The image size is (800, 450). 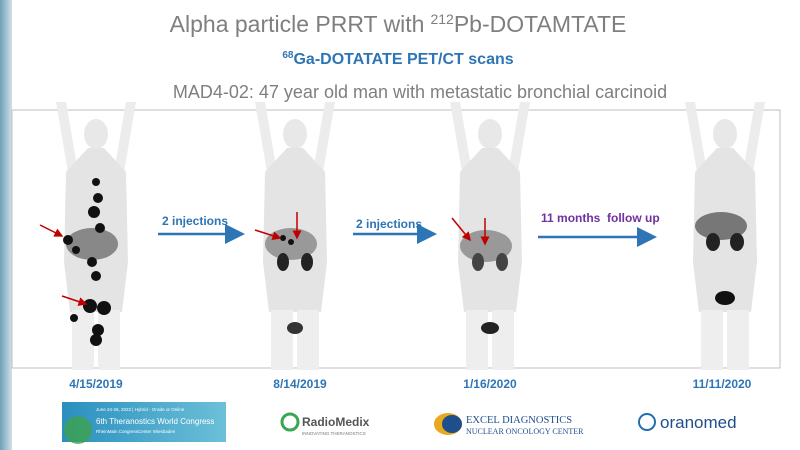 What do you see at coordinates (525, 431) in the screenshot?
I see `excel-tagline: NUCLEAR ONCOLOGY CENTER` at bounding box center [525, 431].